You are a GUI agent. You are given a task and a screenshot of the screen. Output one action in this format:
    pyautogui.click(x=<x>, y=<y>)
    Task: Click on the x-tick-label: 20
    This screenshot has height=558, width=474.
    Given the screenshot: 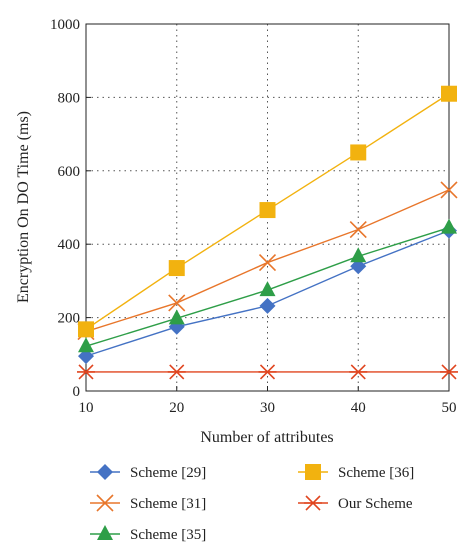 What is the action you would take?
    pyautogui.click(x=176, y=408)
    